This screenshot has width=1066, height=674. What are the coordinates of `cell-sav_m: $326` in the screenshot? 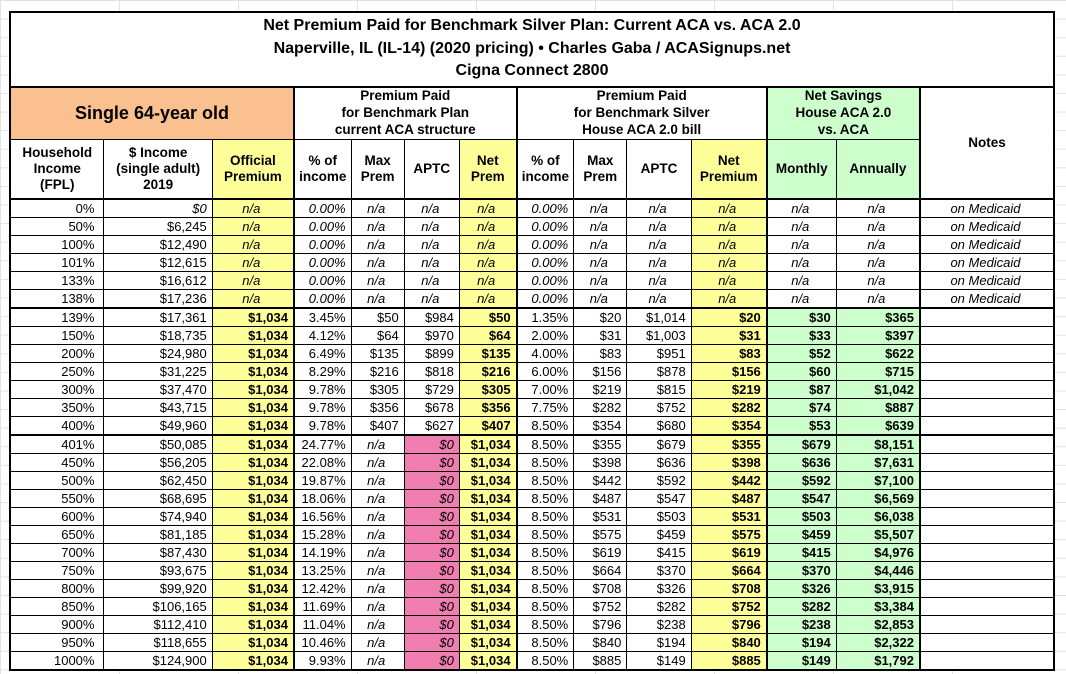 It's located at (801, 588).